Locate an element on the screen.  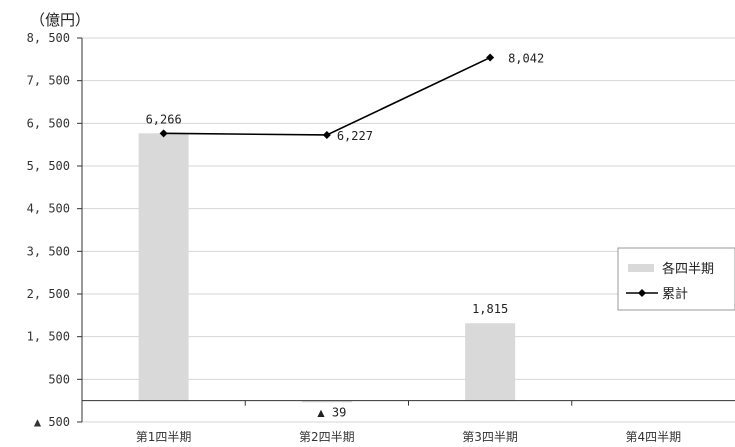
y-tick-label: 3, 500 is located at coordinates (48, 251).